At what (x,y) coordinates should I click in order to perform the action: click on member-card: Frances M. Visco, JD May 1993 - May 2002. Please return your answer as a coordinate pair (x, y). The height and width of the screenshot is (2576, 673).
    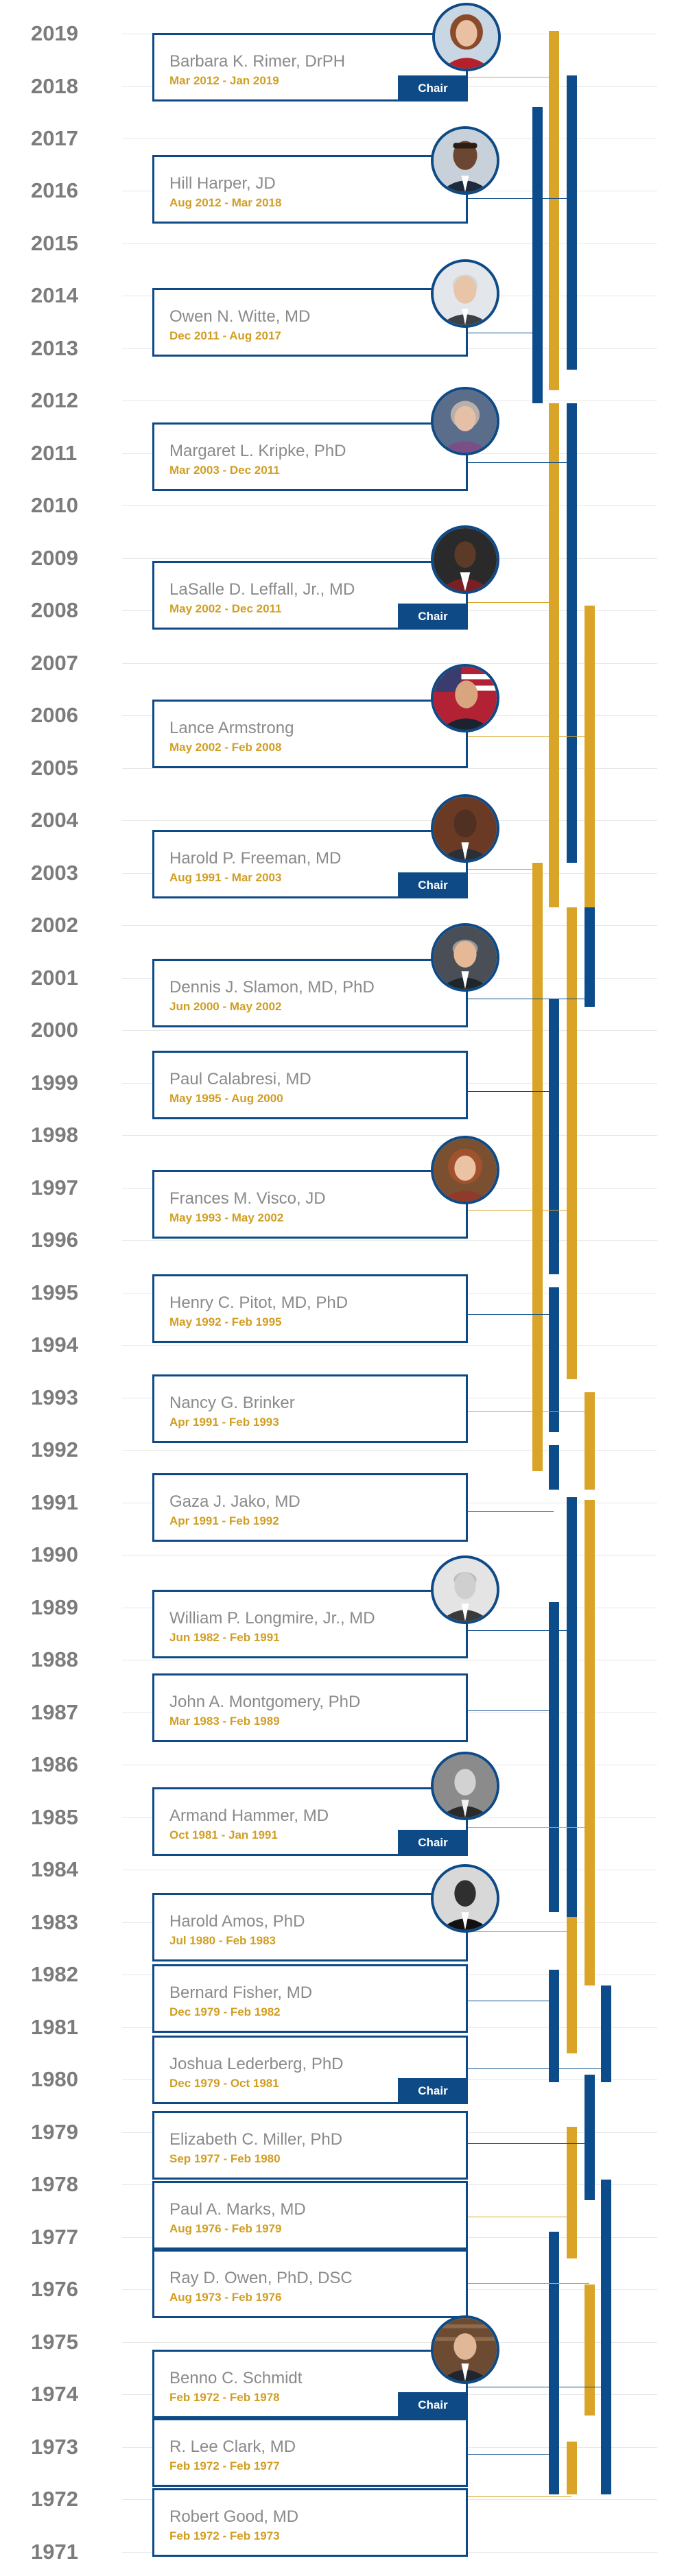
    Looking at the image, I should click on (310, 1204).